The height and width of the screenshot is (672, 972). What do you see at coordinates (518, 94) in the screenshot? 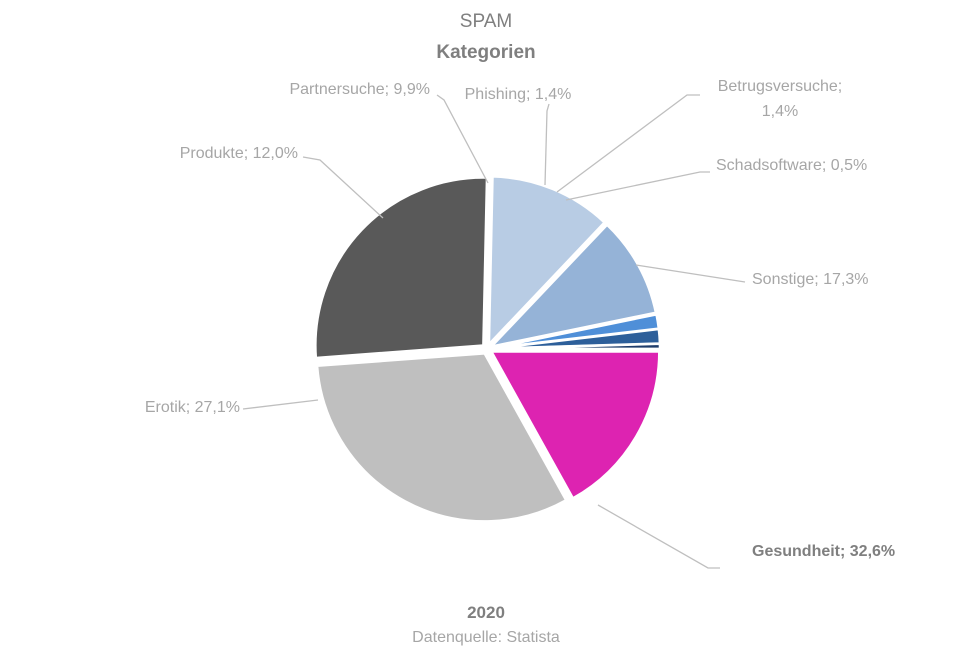
I see `slice-label-phishing: Phishing; 1,4%` at bounding box center [518, 94].